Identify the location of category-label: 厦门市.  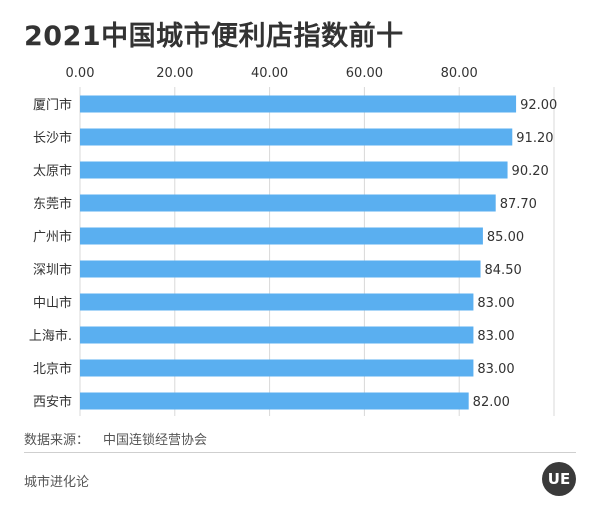
(52, 105).